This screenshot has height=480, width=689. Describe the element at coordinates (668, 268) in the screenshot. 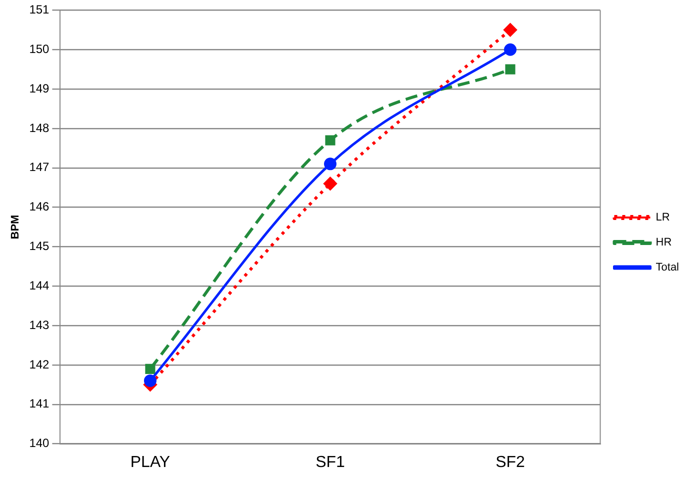

I see `legend-label: Total` at that location.